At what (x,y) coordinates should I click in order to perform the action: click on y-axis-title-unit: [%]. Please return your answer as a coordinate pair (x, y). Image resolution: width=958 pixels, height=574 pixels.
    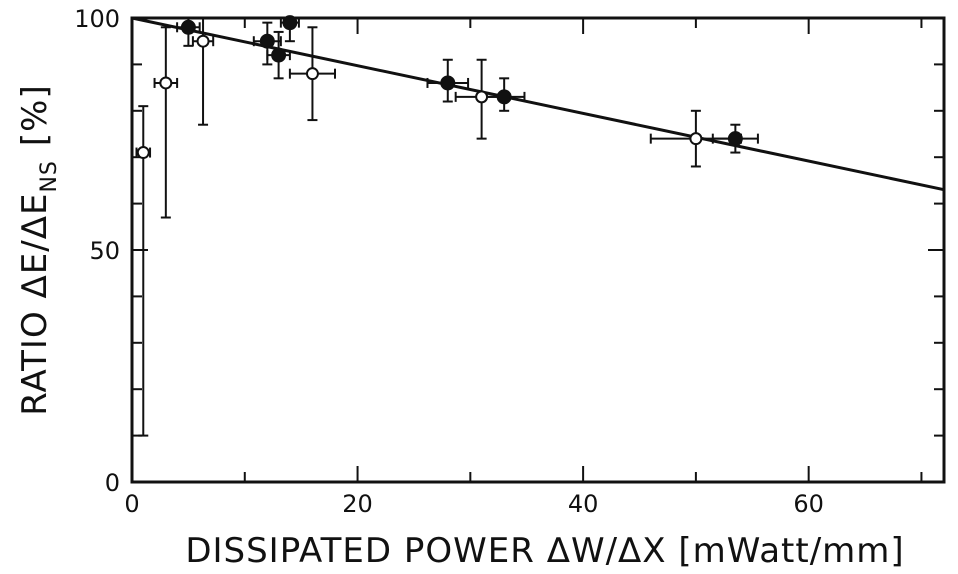
    Looking at the image, I should click on (35, 115).